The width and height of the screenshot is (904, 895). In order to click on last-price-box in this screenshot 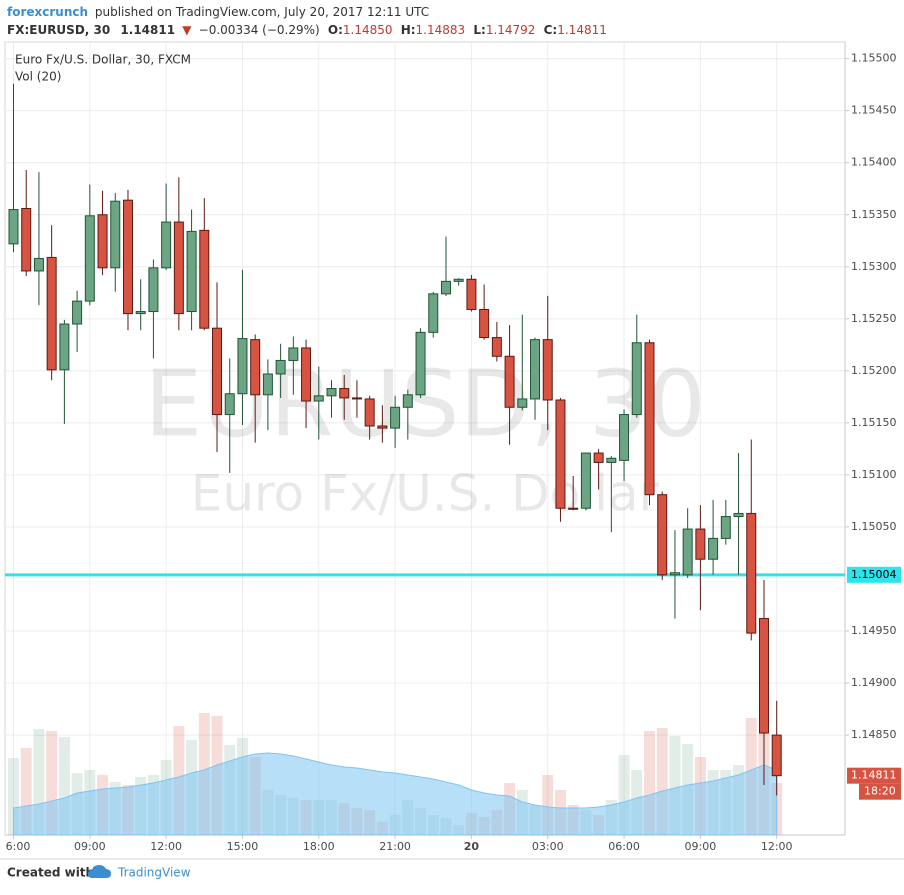, I will do `click(874, 775)`.